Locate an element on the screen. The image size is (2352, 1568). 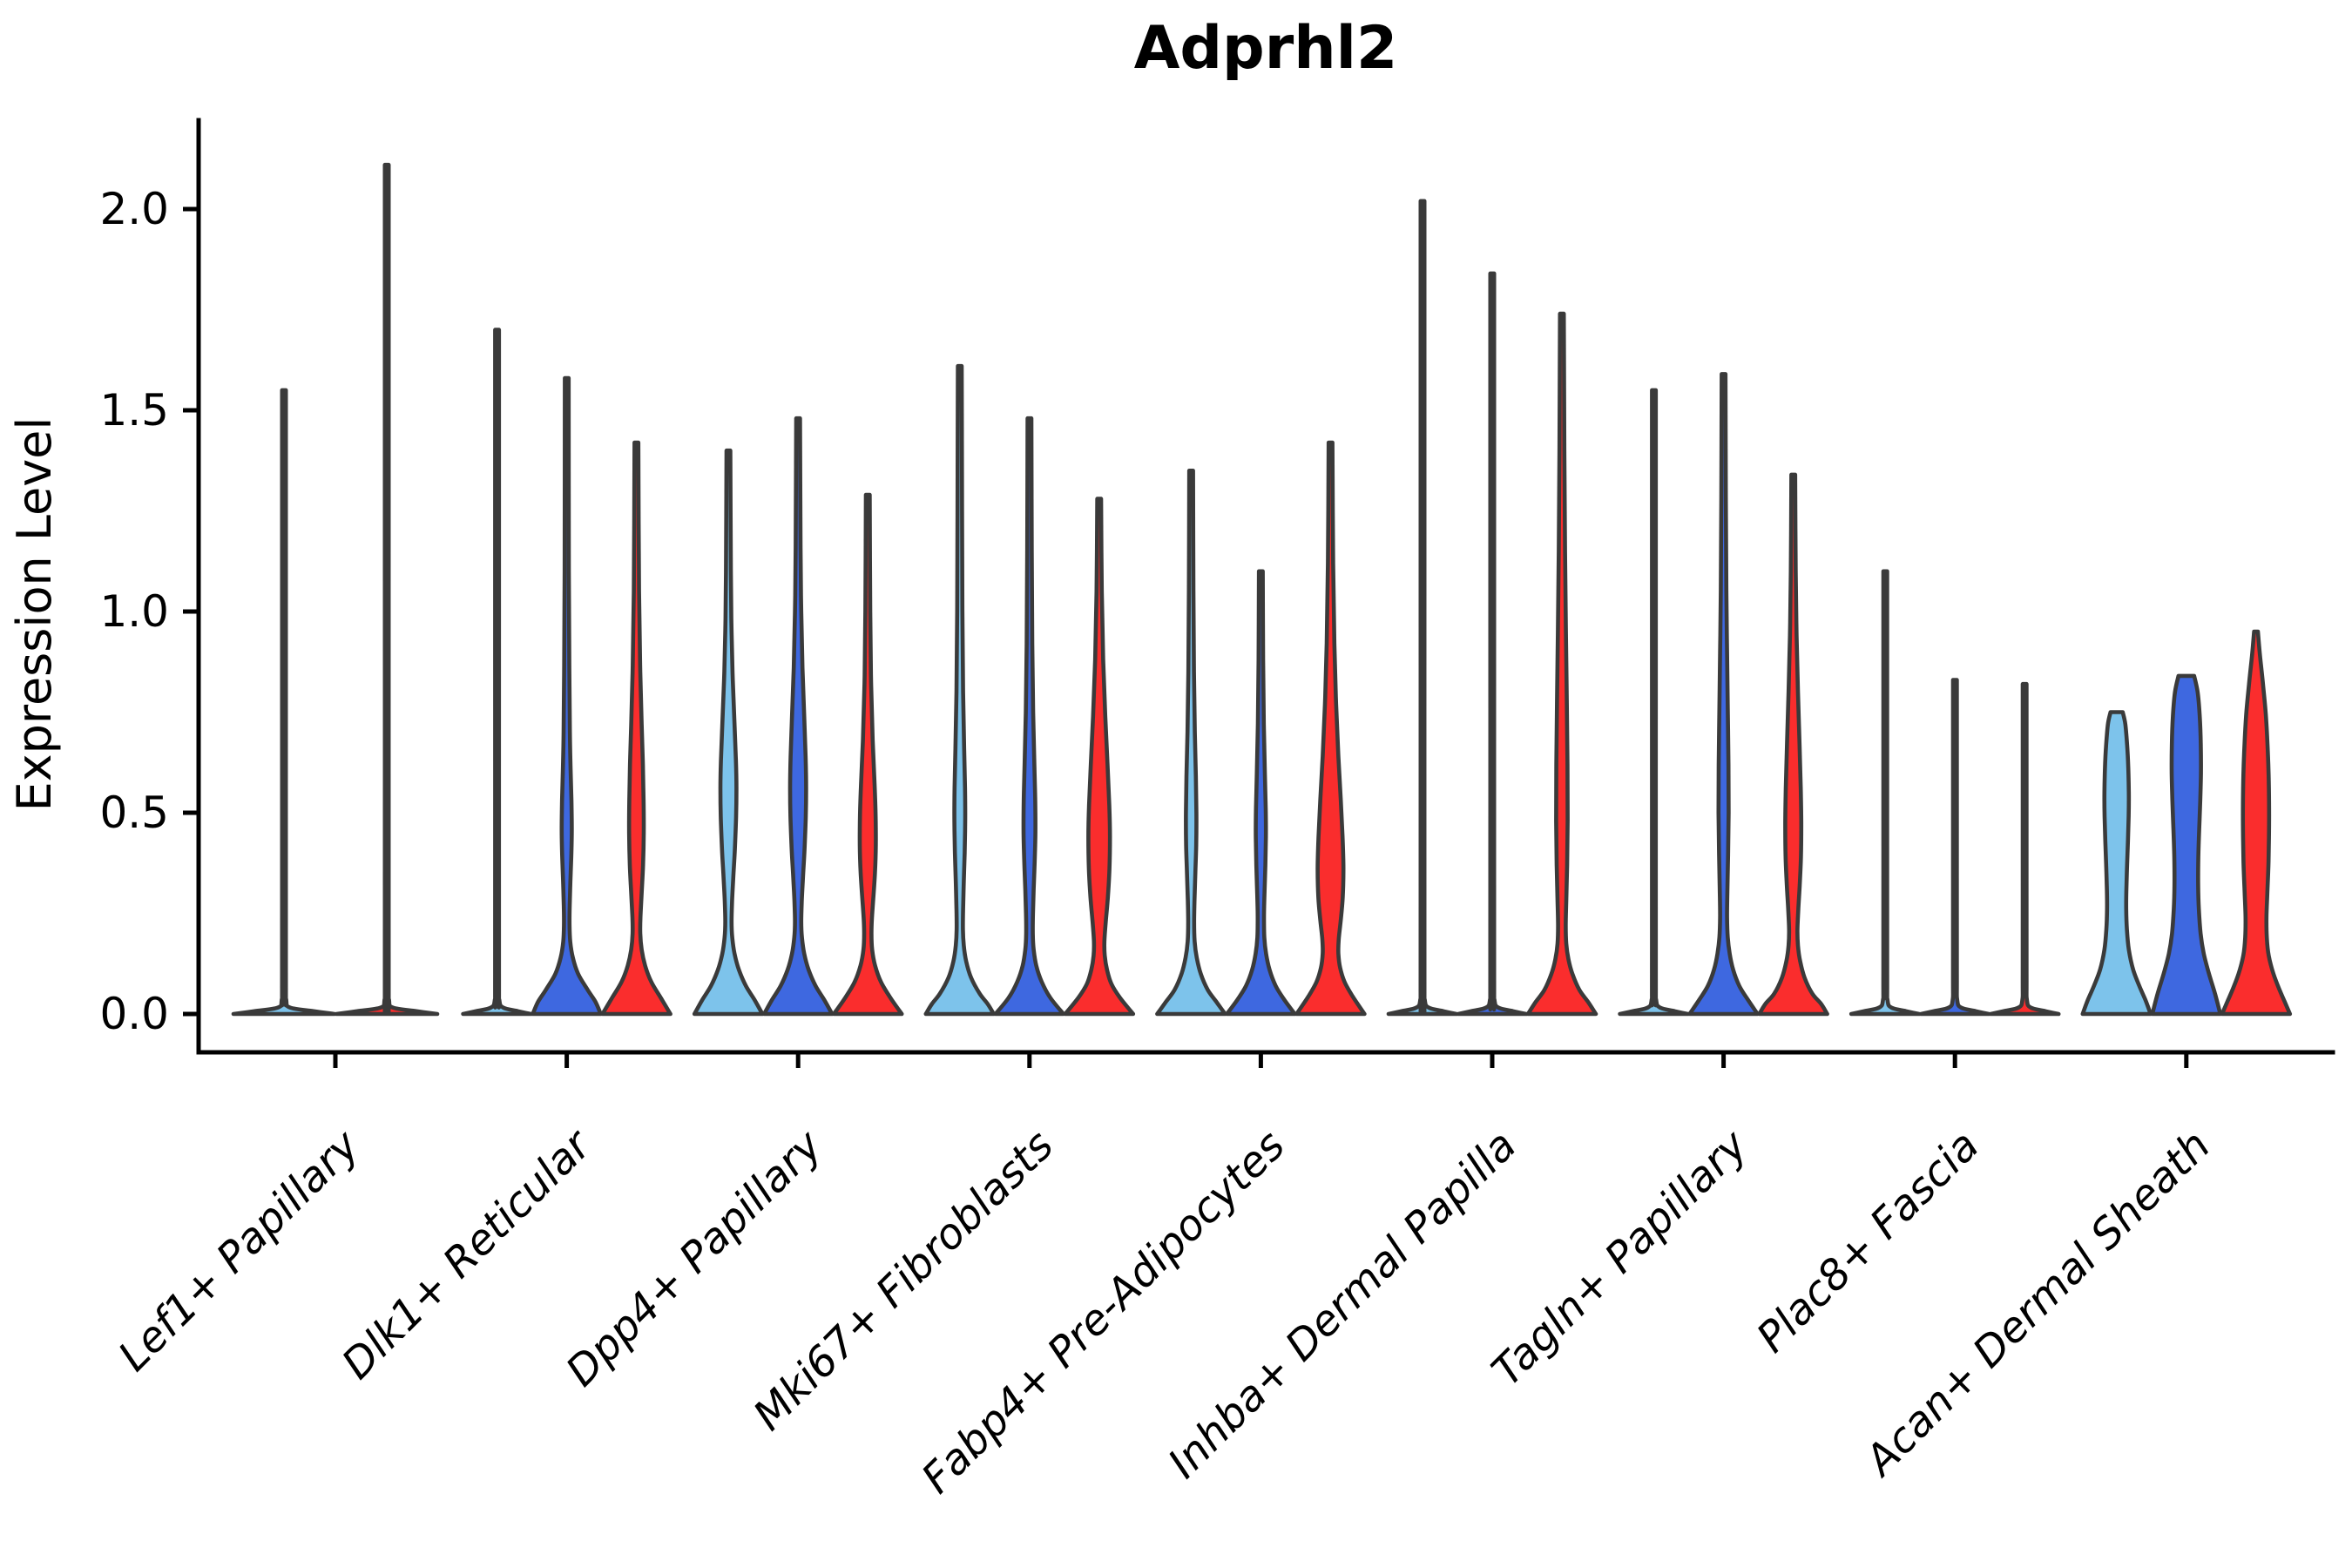
violin-lef1-papillary-light-blue is located at coordinates (284, 702).